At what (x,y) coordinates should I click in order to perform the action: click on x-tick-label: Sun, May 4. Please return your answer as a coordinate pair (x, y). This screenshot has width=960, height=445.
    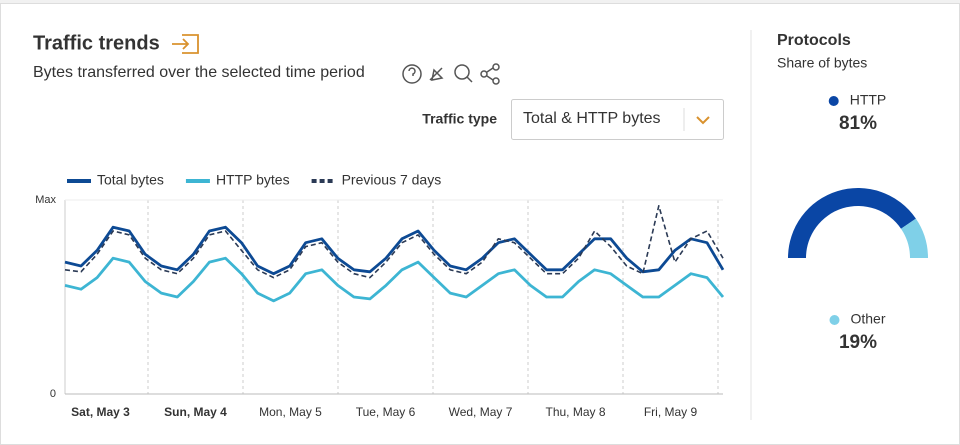
    Looking at the image, I should click on (195, 412).